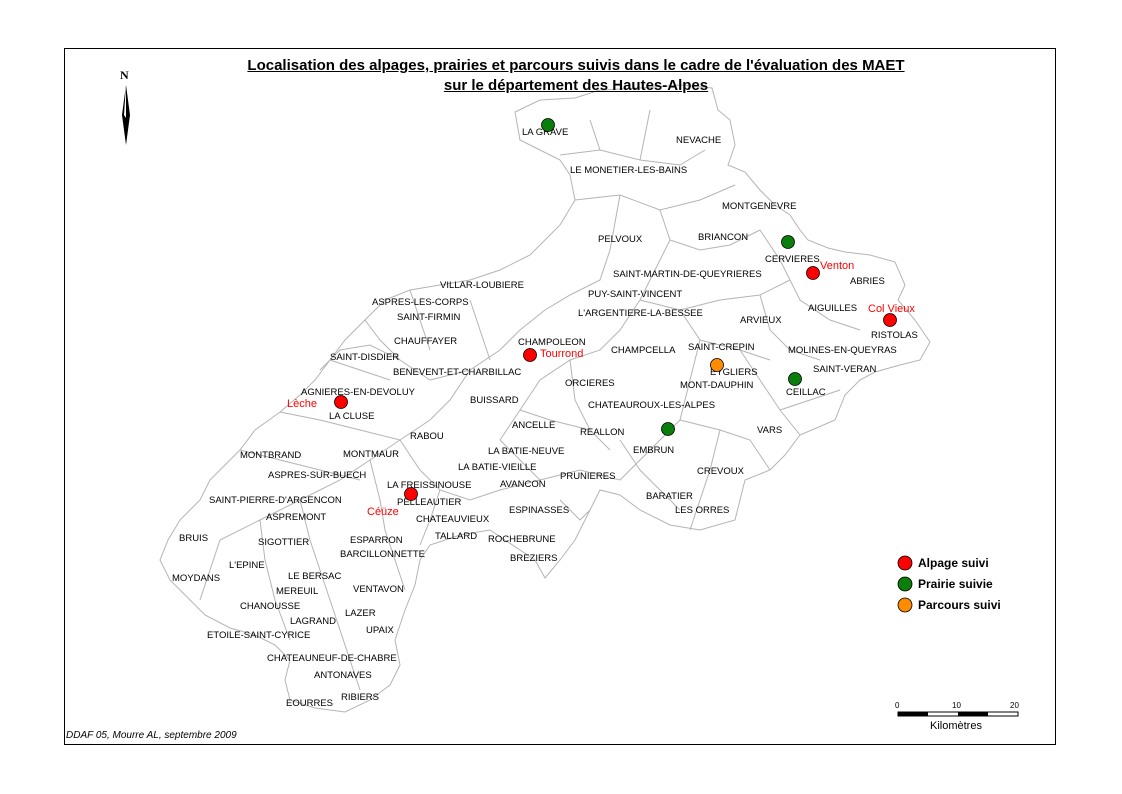 This screenshot has height=794, width=1122. What do you see at coordinates (247, 565) in the screenshot?
I see `commune-label: L'EPINE` at bounding box center [247, 565].